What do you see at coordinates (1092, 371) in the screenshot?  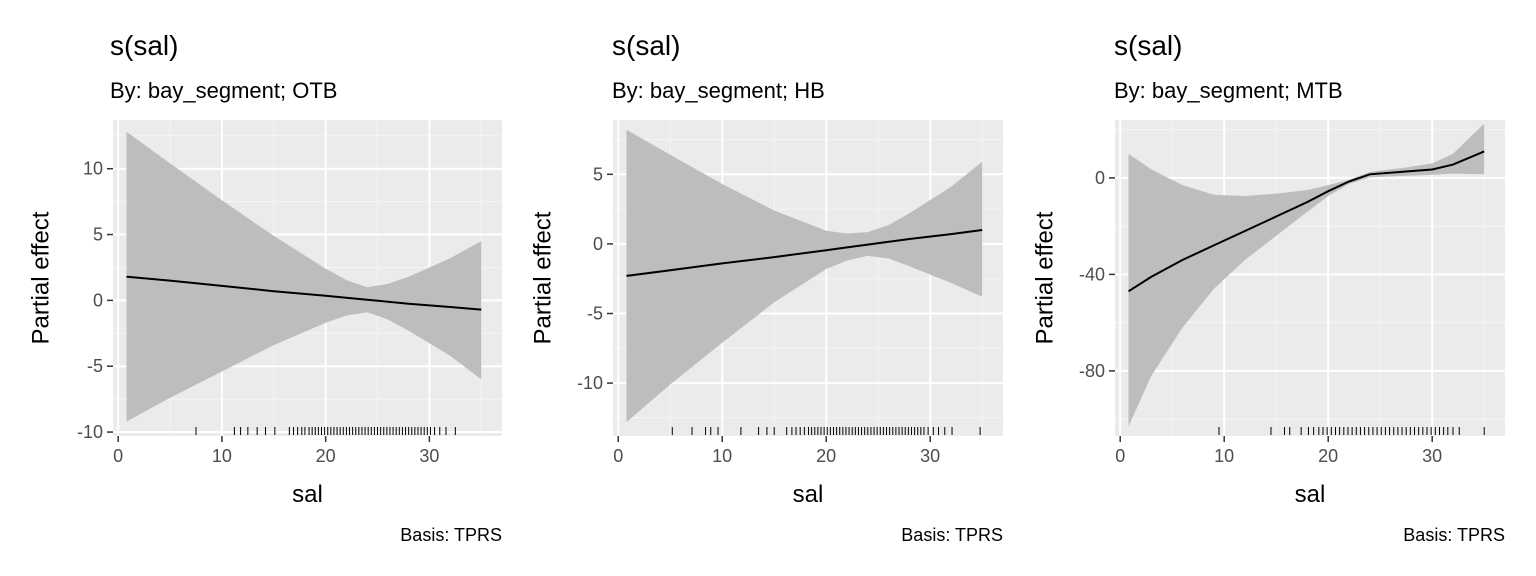 I see `y-tick-label: -80` at bounding box center [1092, 371].